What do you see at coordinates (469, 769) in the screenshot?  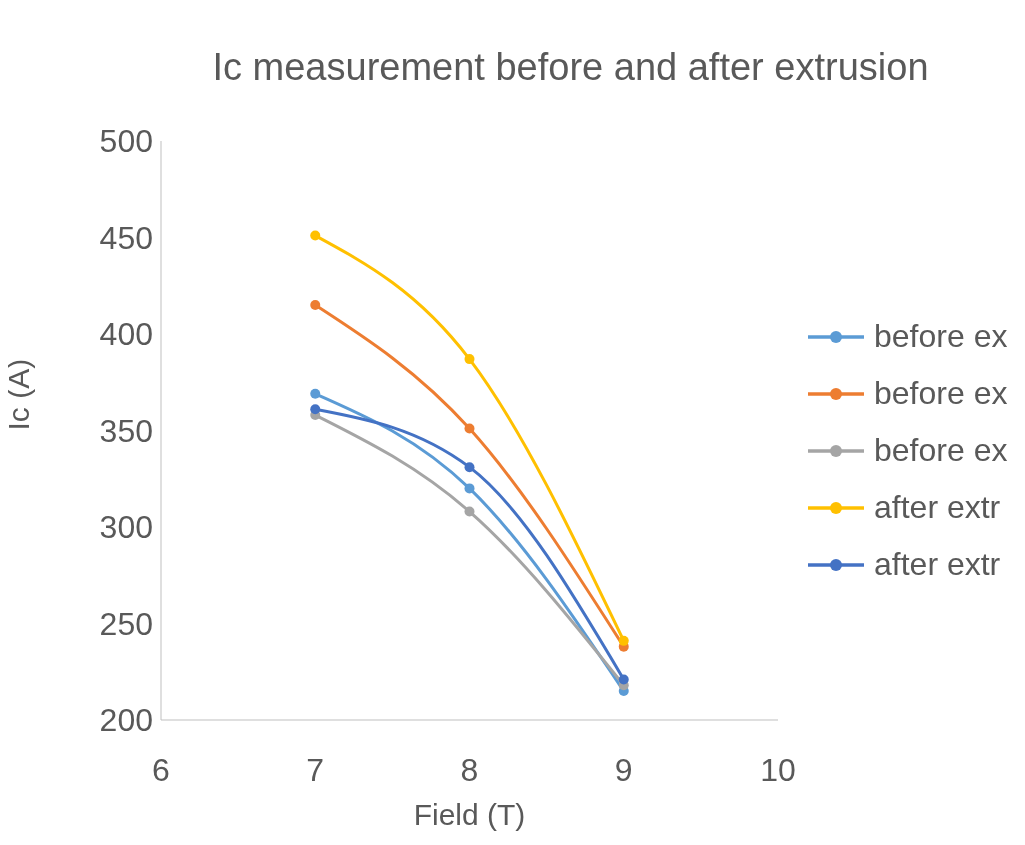 I see `x-tick-label: 8` at bounding box center [469, 769].